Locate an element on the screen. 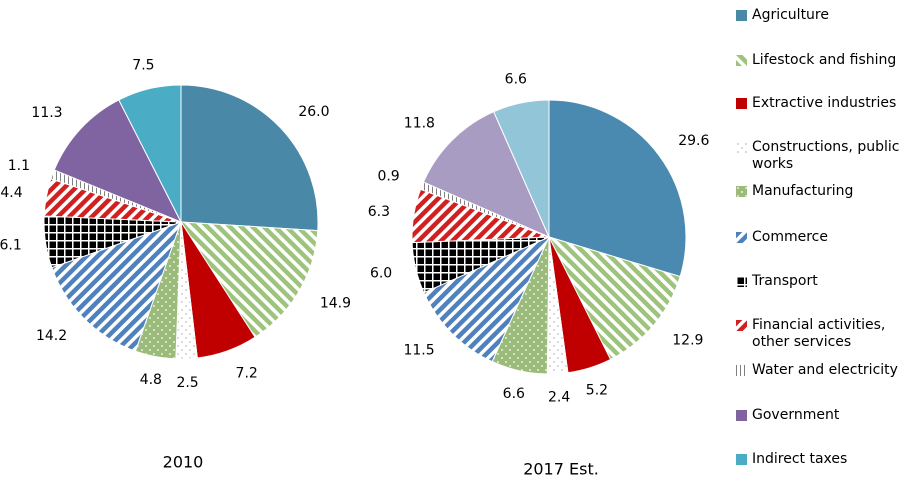 Image resolution: width=914 pixels, height=485 pixels. legend-item: Lifestock and fishing is located at coordinates (824, 60).